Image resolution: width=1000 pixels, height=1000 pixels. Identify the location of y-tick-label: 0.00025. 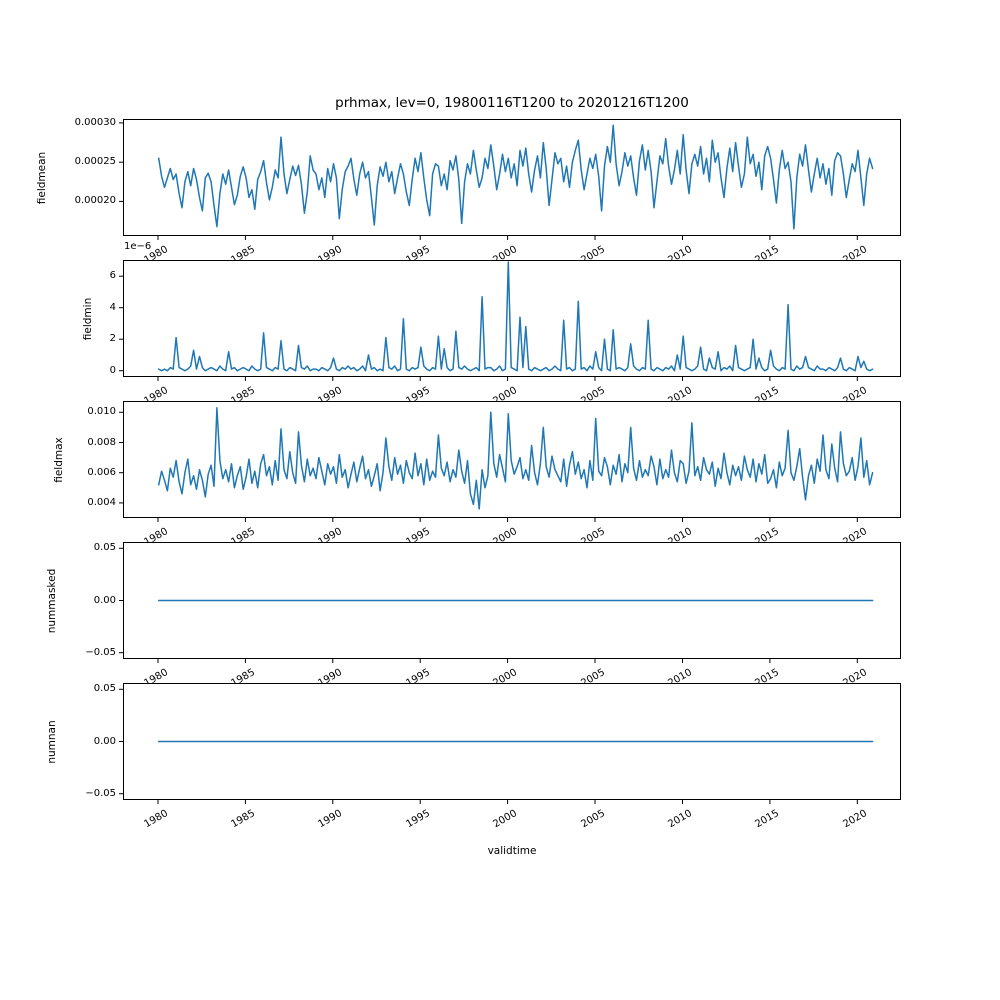
(95, 162).